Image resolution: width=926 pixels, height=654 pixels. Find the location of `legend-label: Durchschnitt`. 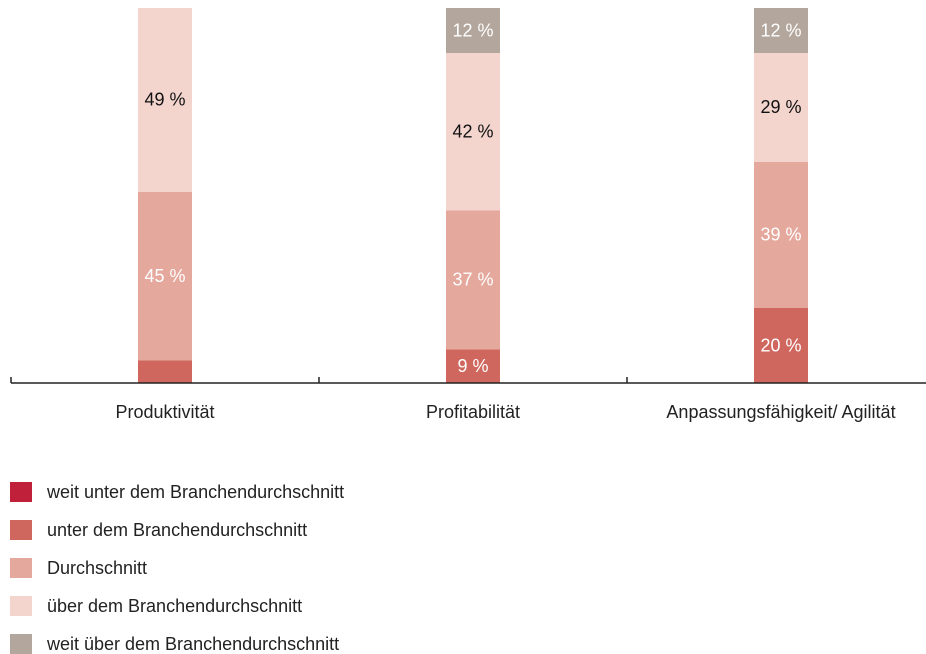

legend-label: Durchschnitt is located at coordinates (97, 568).